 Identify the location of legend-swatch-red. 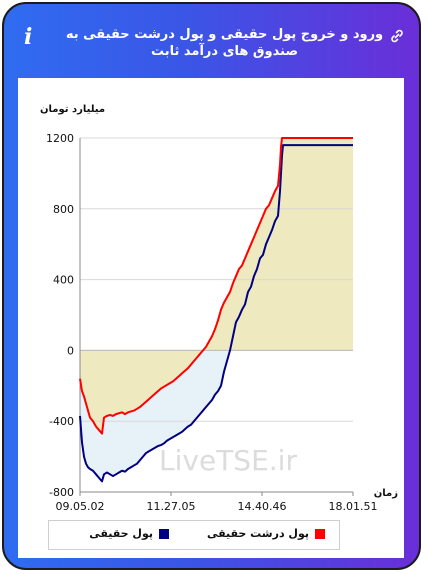
(320, 533).